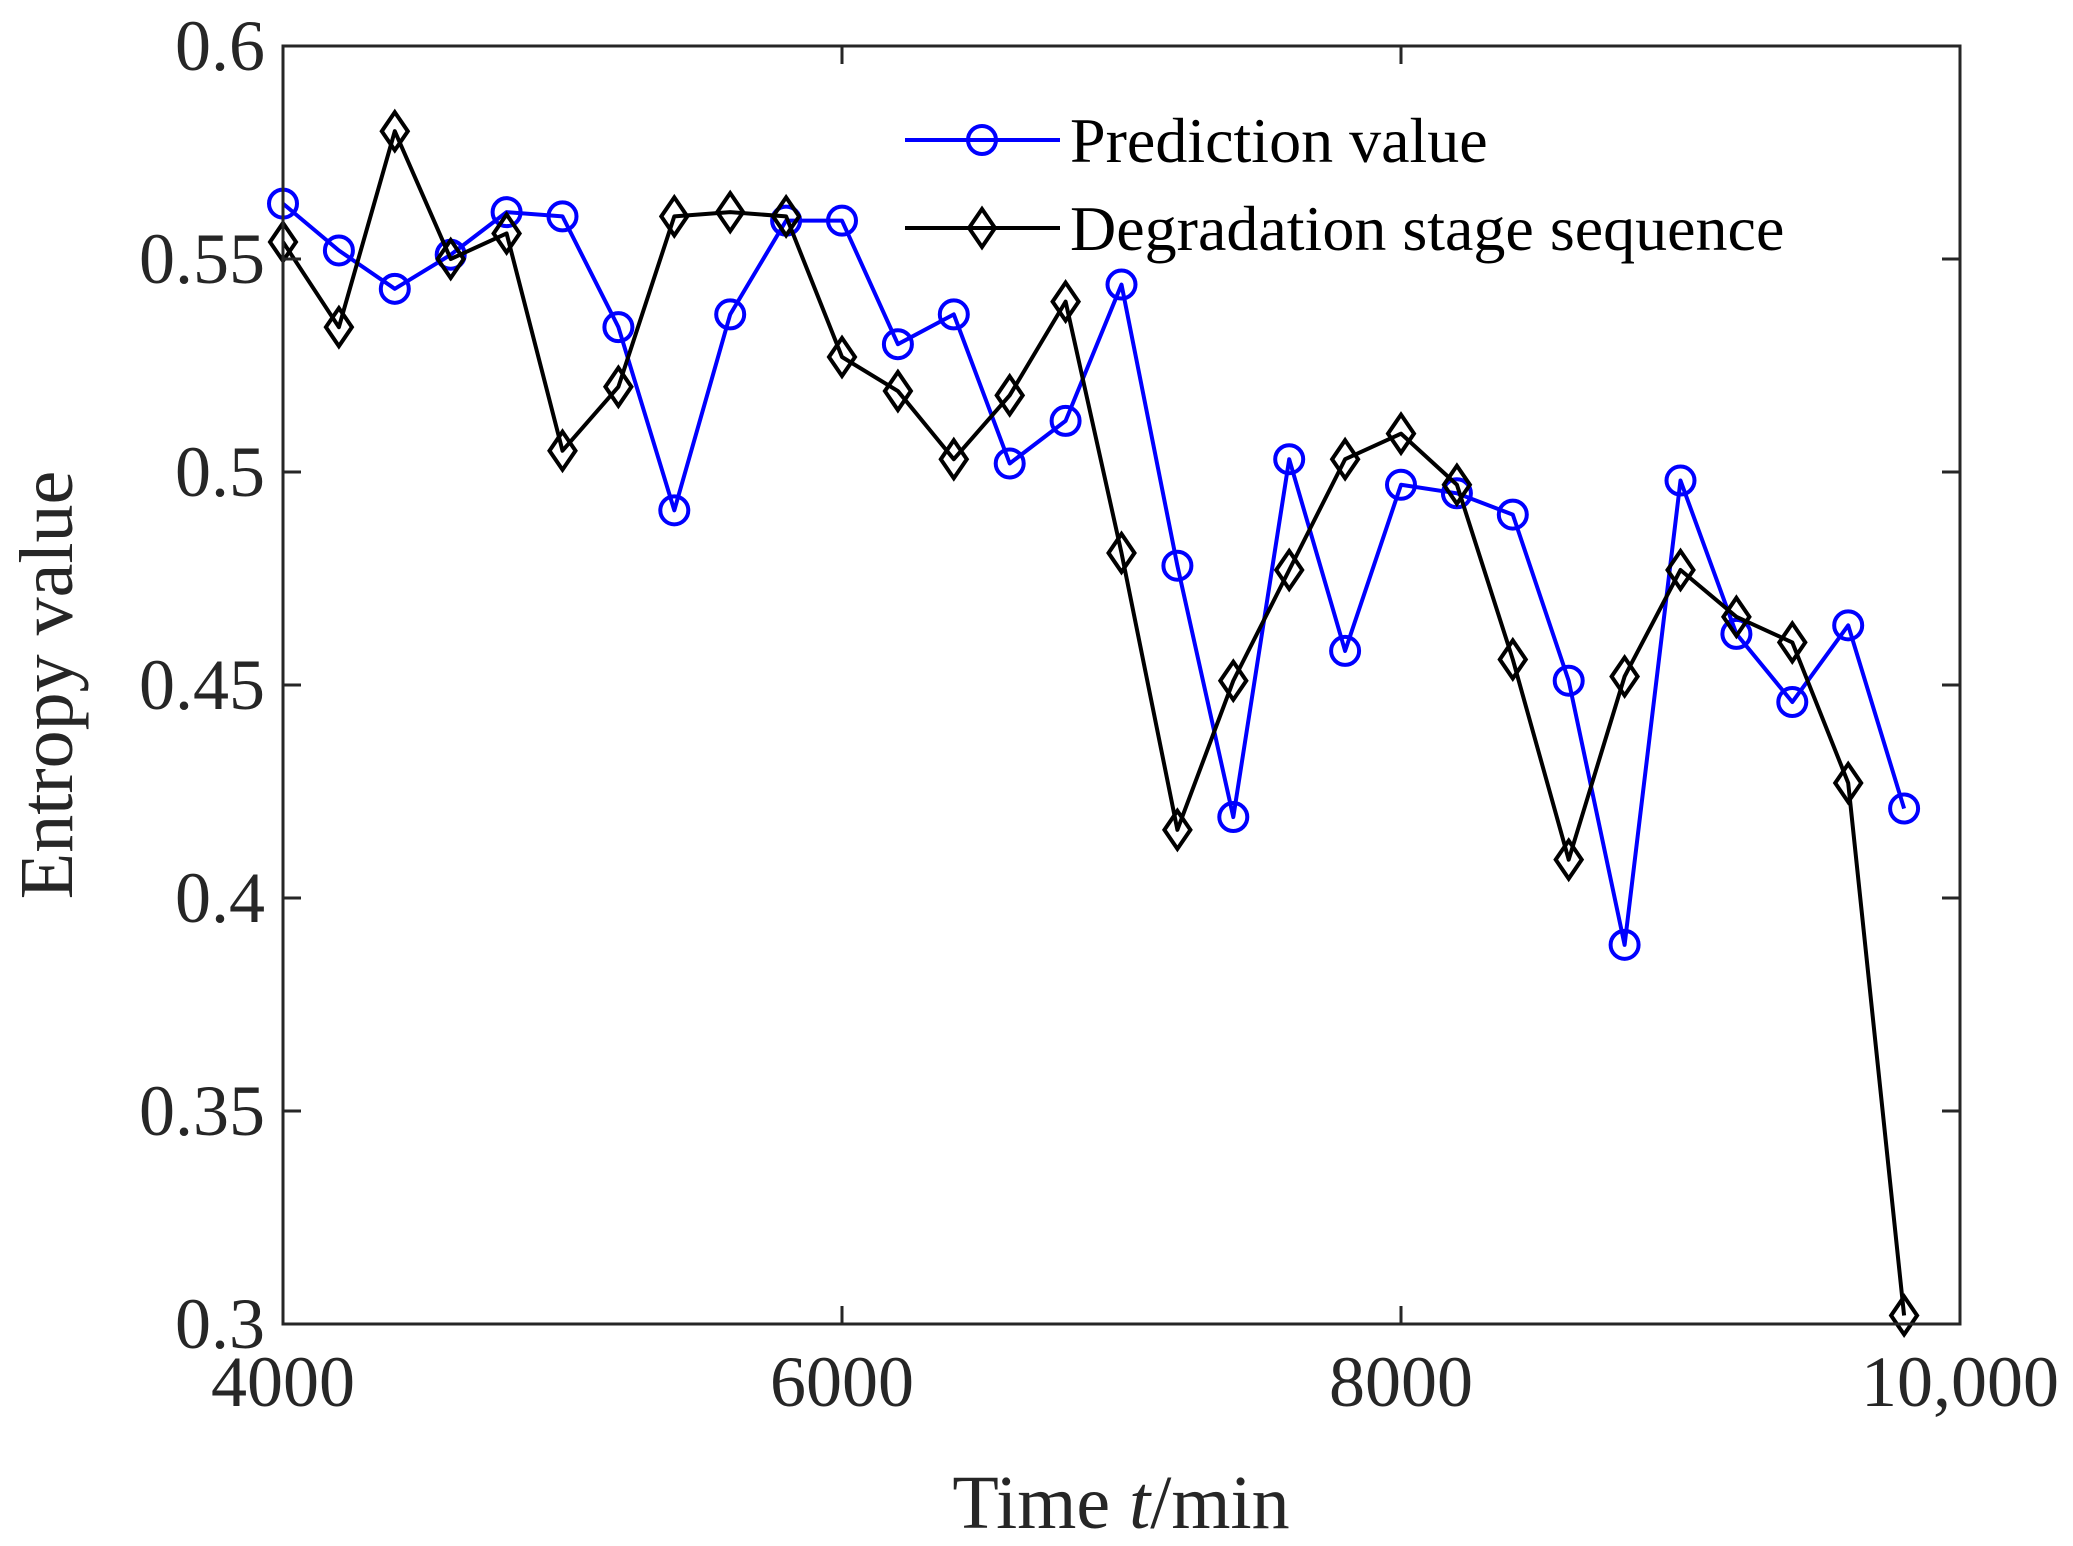 The width and height of the screenshot is (2073, 1546). What do you see at coordinates (842, 1382) in the screenshot?
I see `x-tick-label: 6000` at bounding box center [842, 1382].